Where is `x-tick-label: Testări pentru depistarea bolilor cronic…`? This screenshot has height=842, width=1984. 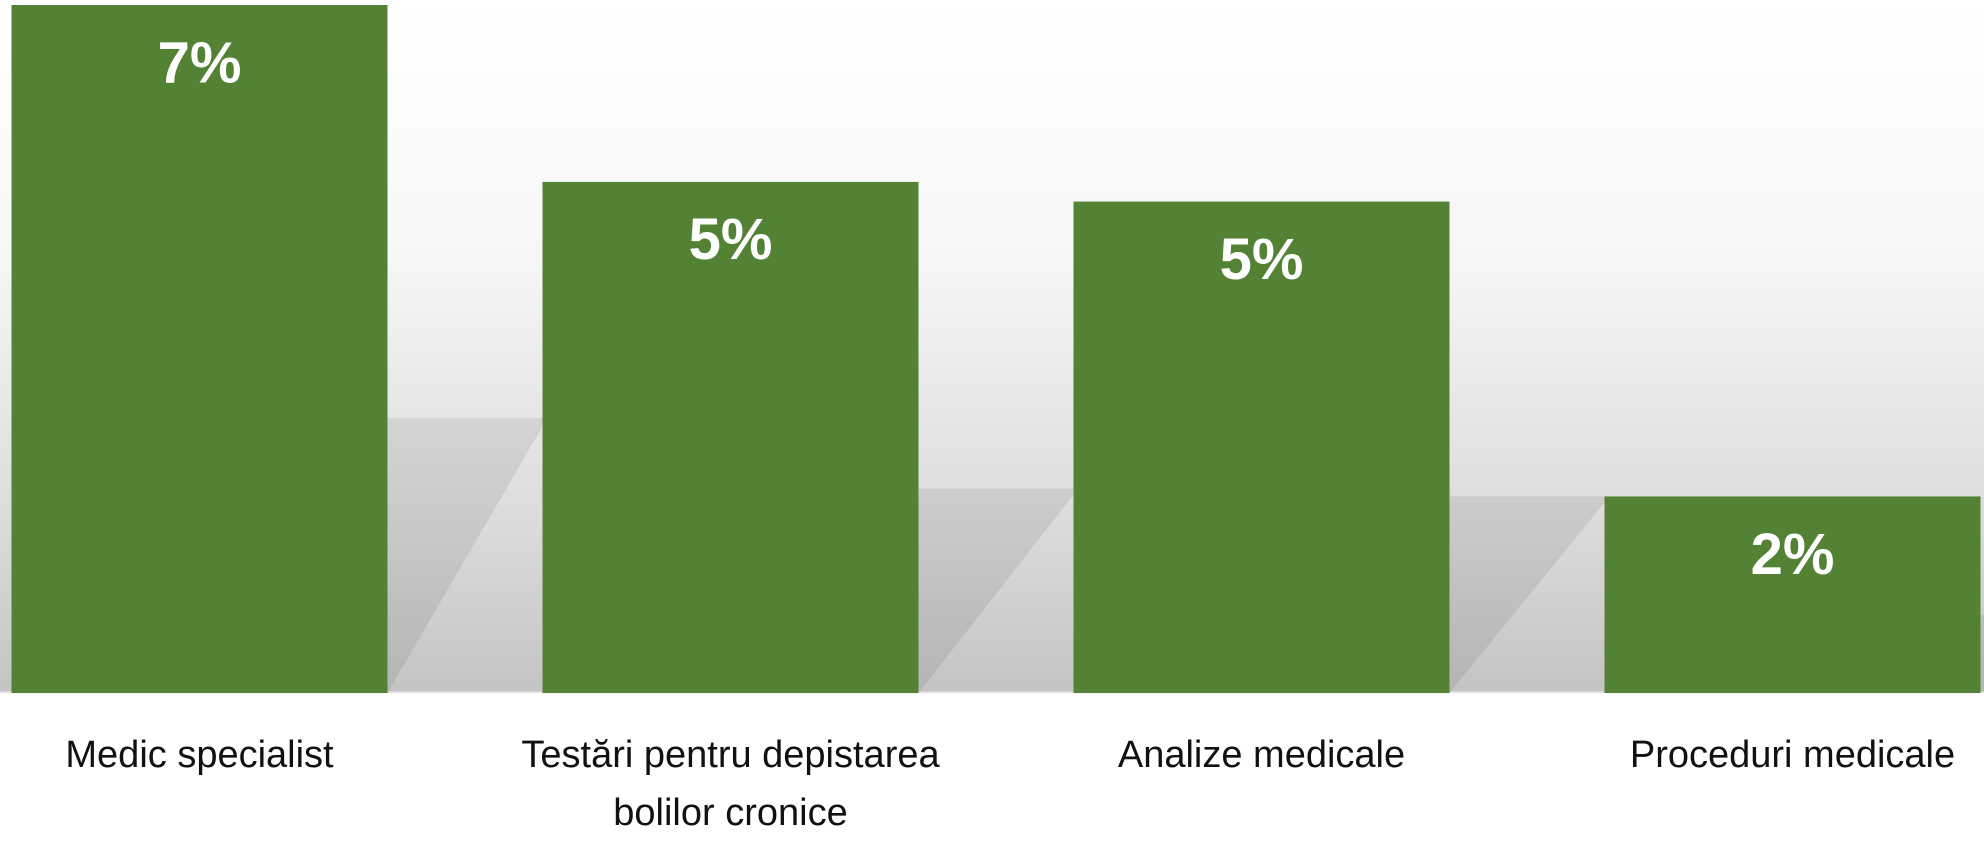
x-tick-label: Testări pentru depistarea bolilor cronic… is located at coordinates (731, 784).